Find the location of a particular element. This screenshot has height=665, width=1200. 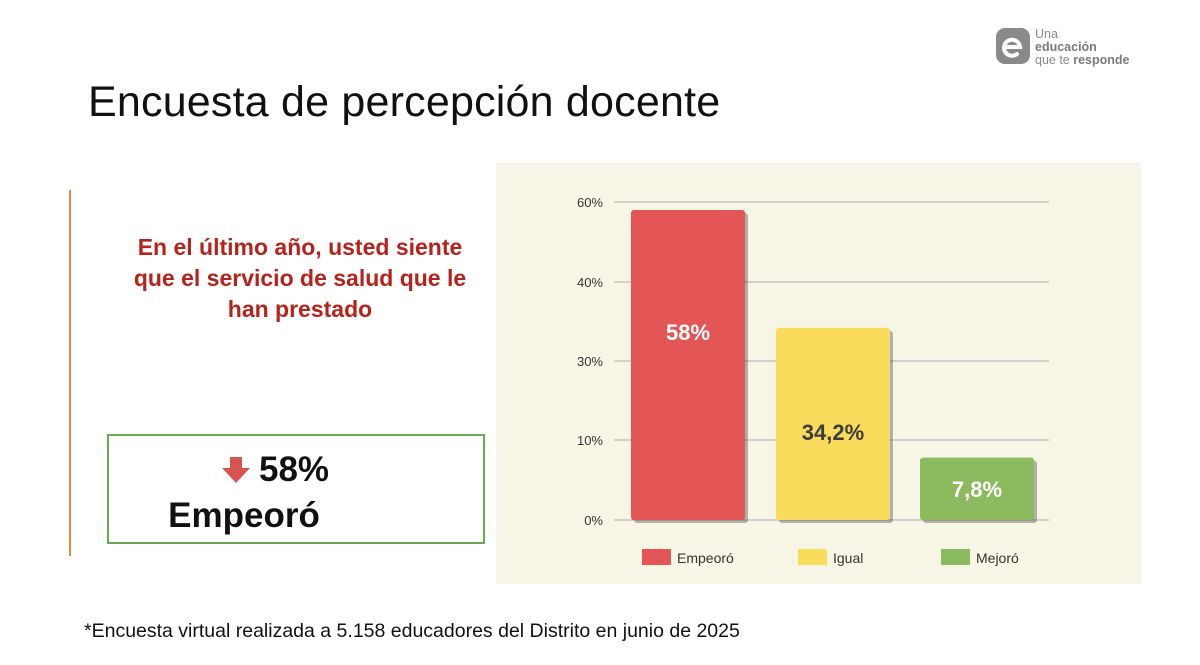

legend-label: Empeoró is located at coordinates (705, 558).